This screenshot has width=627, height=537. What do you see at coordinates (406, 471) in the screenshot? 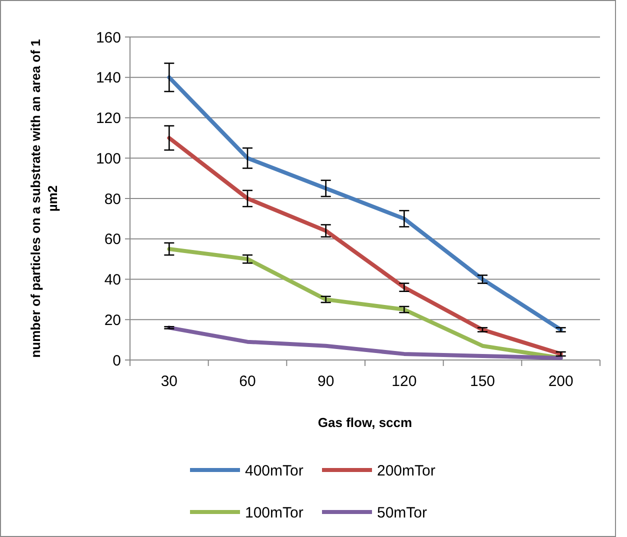
I see `legend-label: 200mTor` at bounding box center [406, 471].